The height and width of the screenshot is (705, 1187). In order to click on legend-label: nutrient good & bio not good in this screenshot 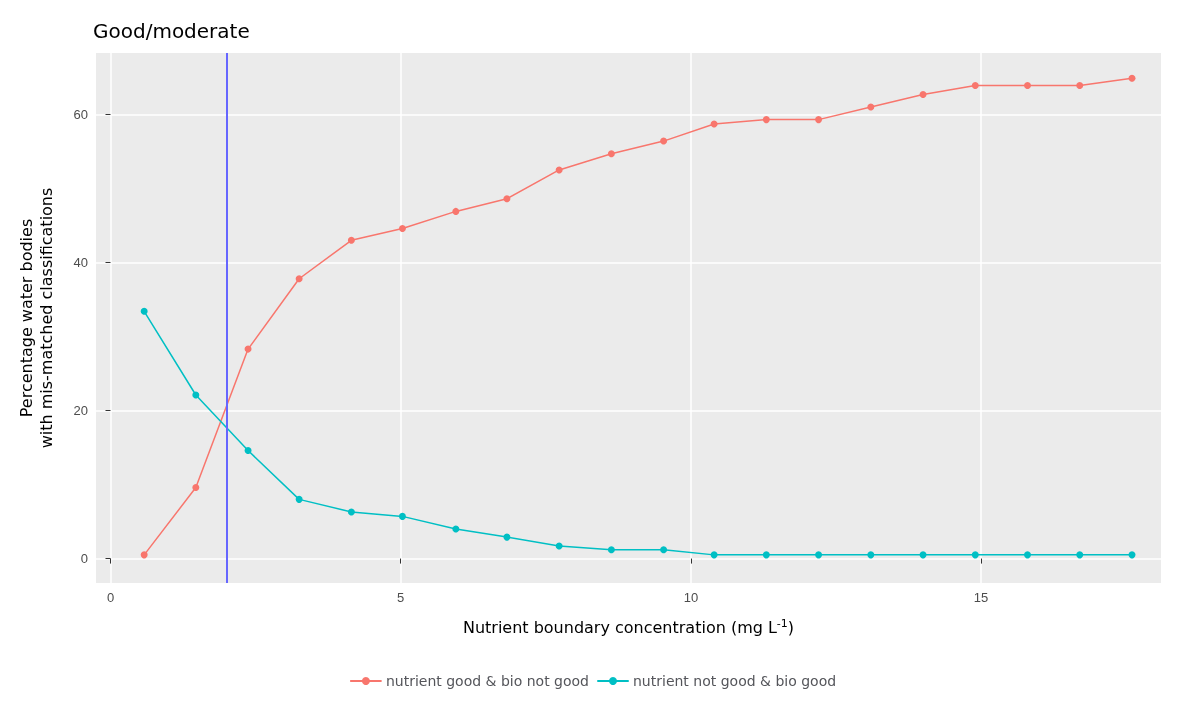, I will do `click(487, 681)`.